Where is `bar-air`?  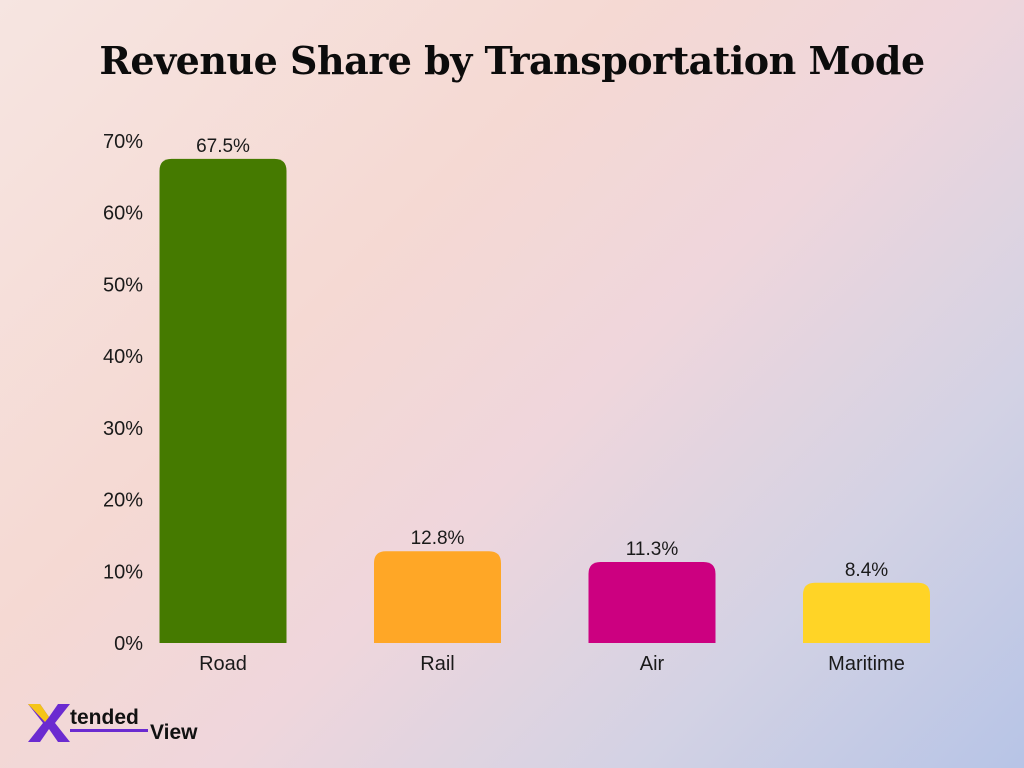 bar-air is located at coordinates (652, 602).